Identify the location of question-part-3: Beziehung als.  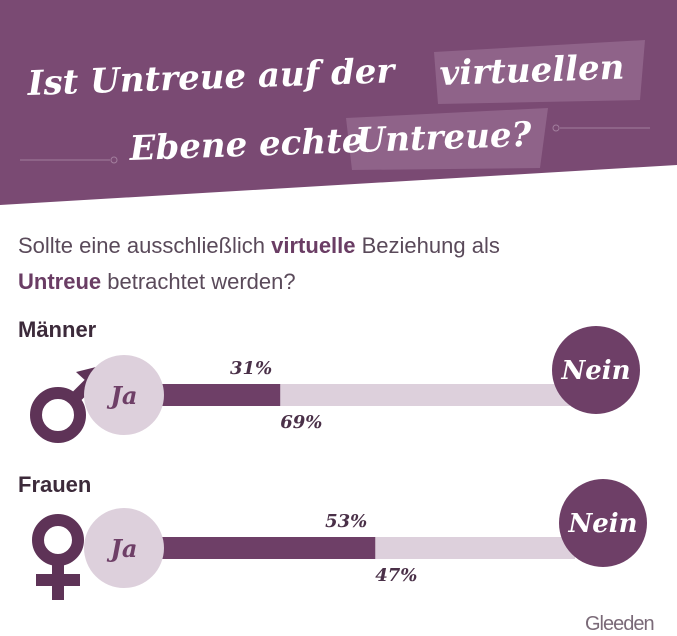
(428, 245).